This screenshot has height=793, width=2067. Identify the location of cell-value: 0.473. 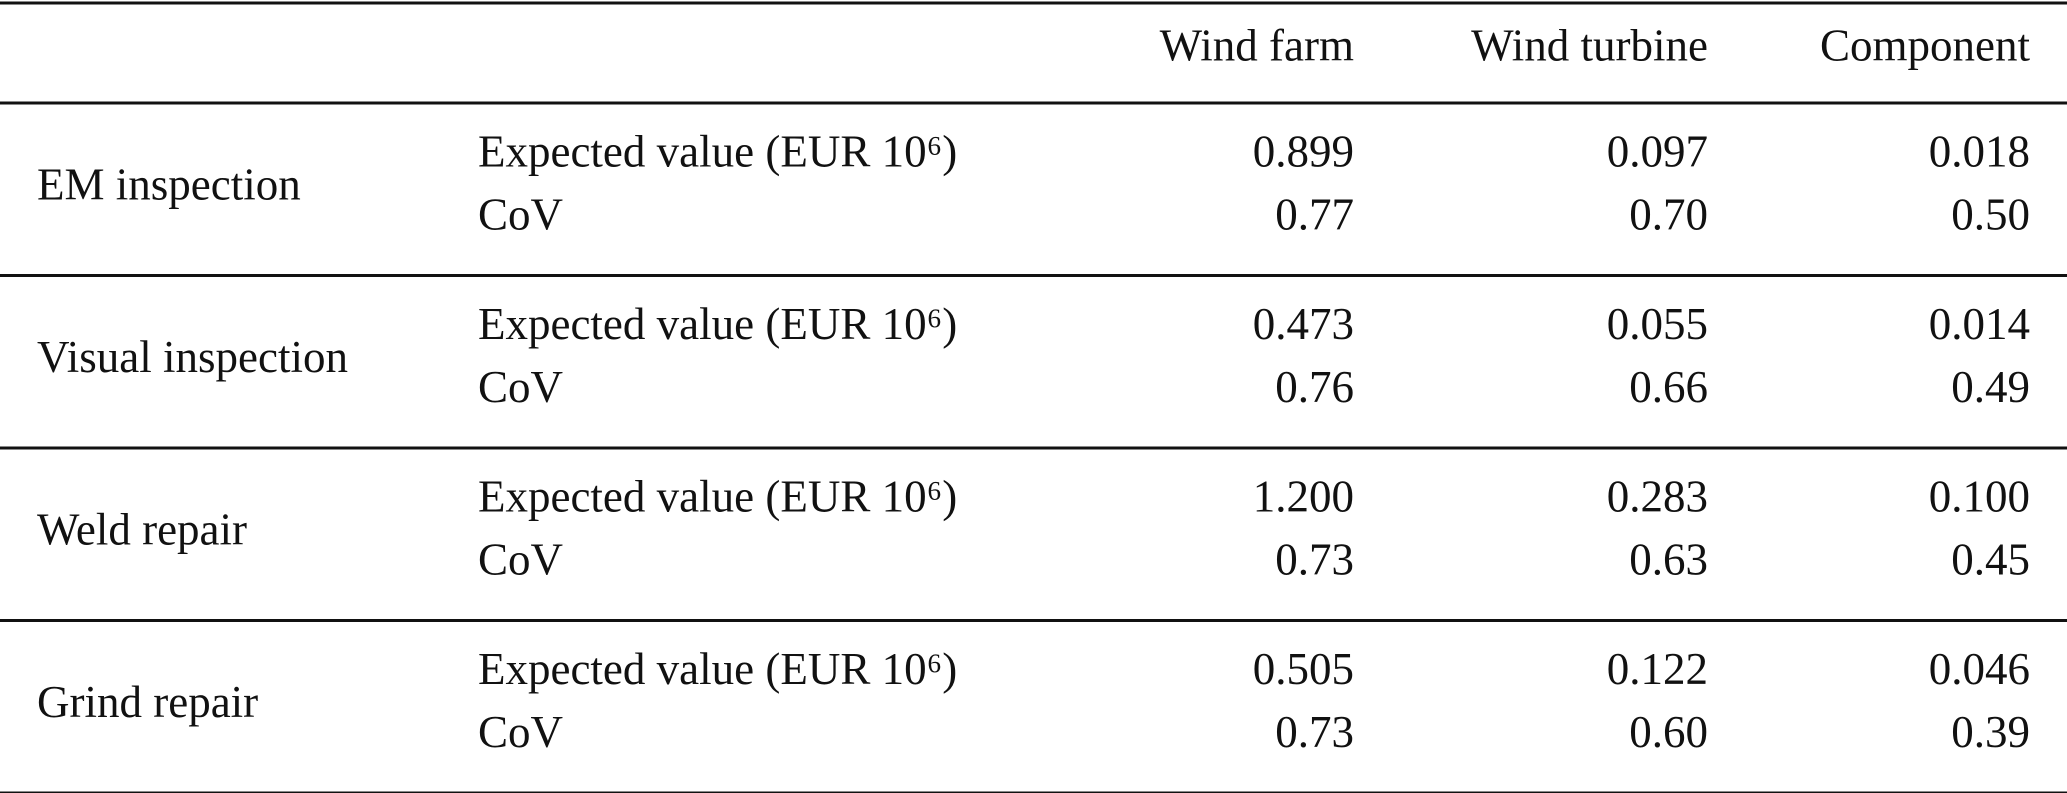
(1303, 324).